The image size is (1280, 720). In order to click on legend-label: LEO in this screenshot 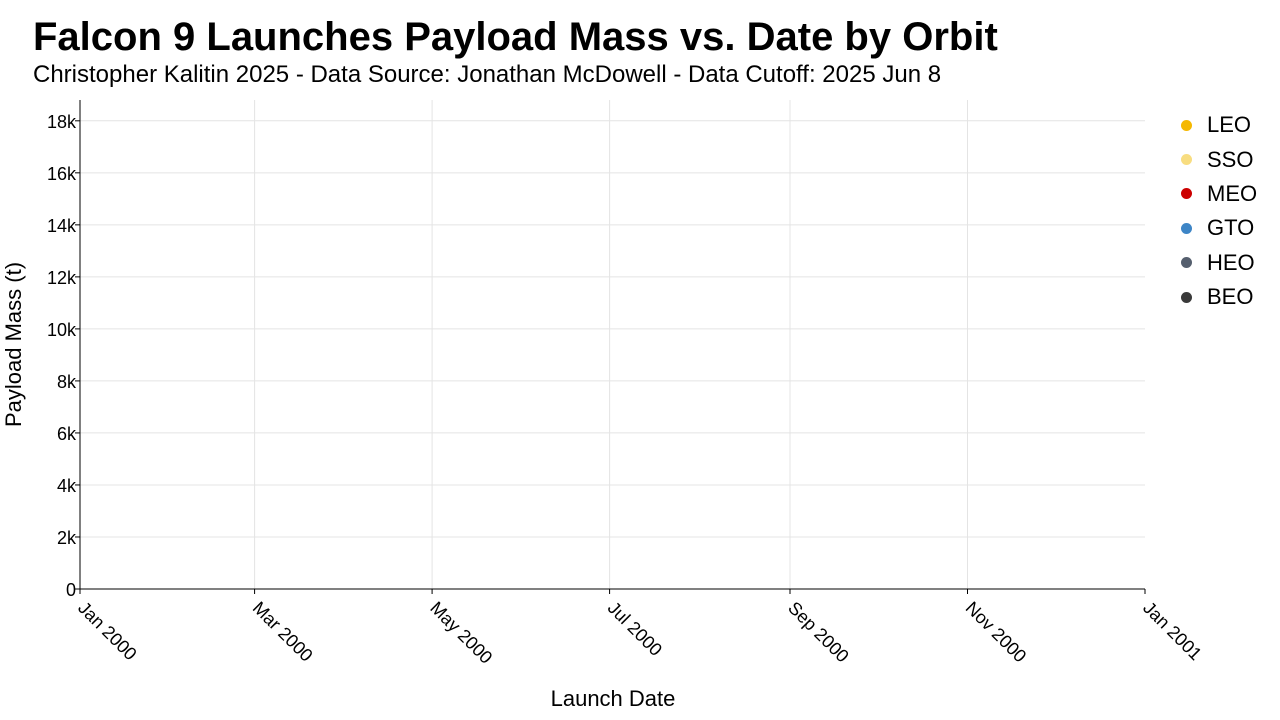, I will do `click(1229, 125)`.